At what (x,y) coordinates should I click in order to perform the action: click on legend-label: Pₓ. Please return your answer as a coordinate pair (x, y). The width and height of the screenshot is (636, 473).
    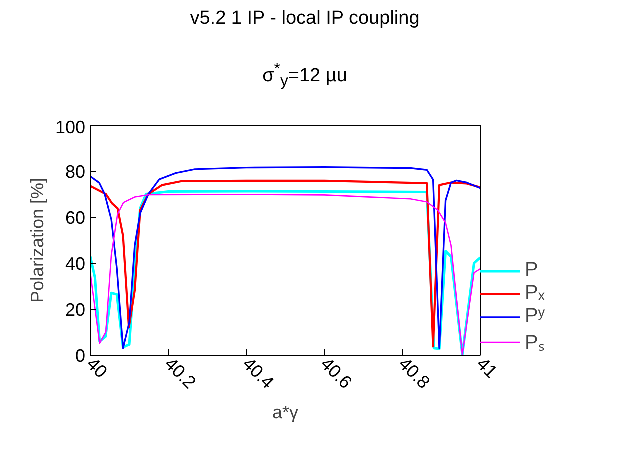
    Looking at the image, I should click on (535, 293).